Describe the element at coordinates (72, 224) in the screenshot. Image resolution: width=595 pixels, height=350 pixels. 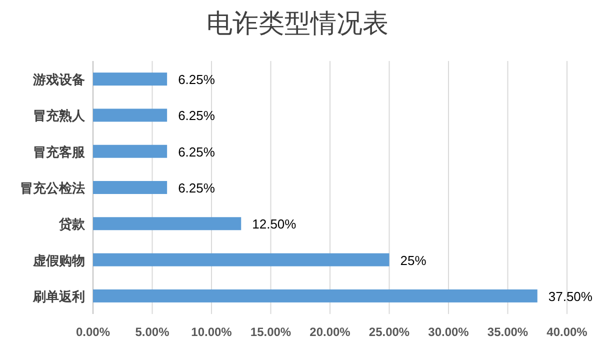
I see `y-tick-label: 贷款` at that location.